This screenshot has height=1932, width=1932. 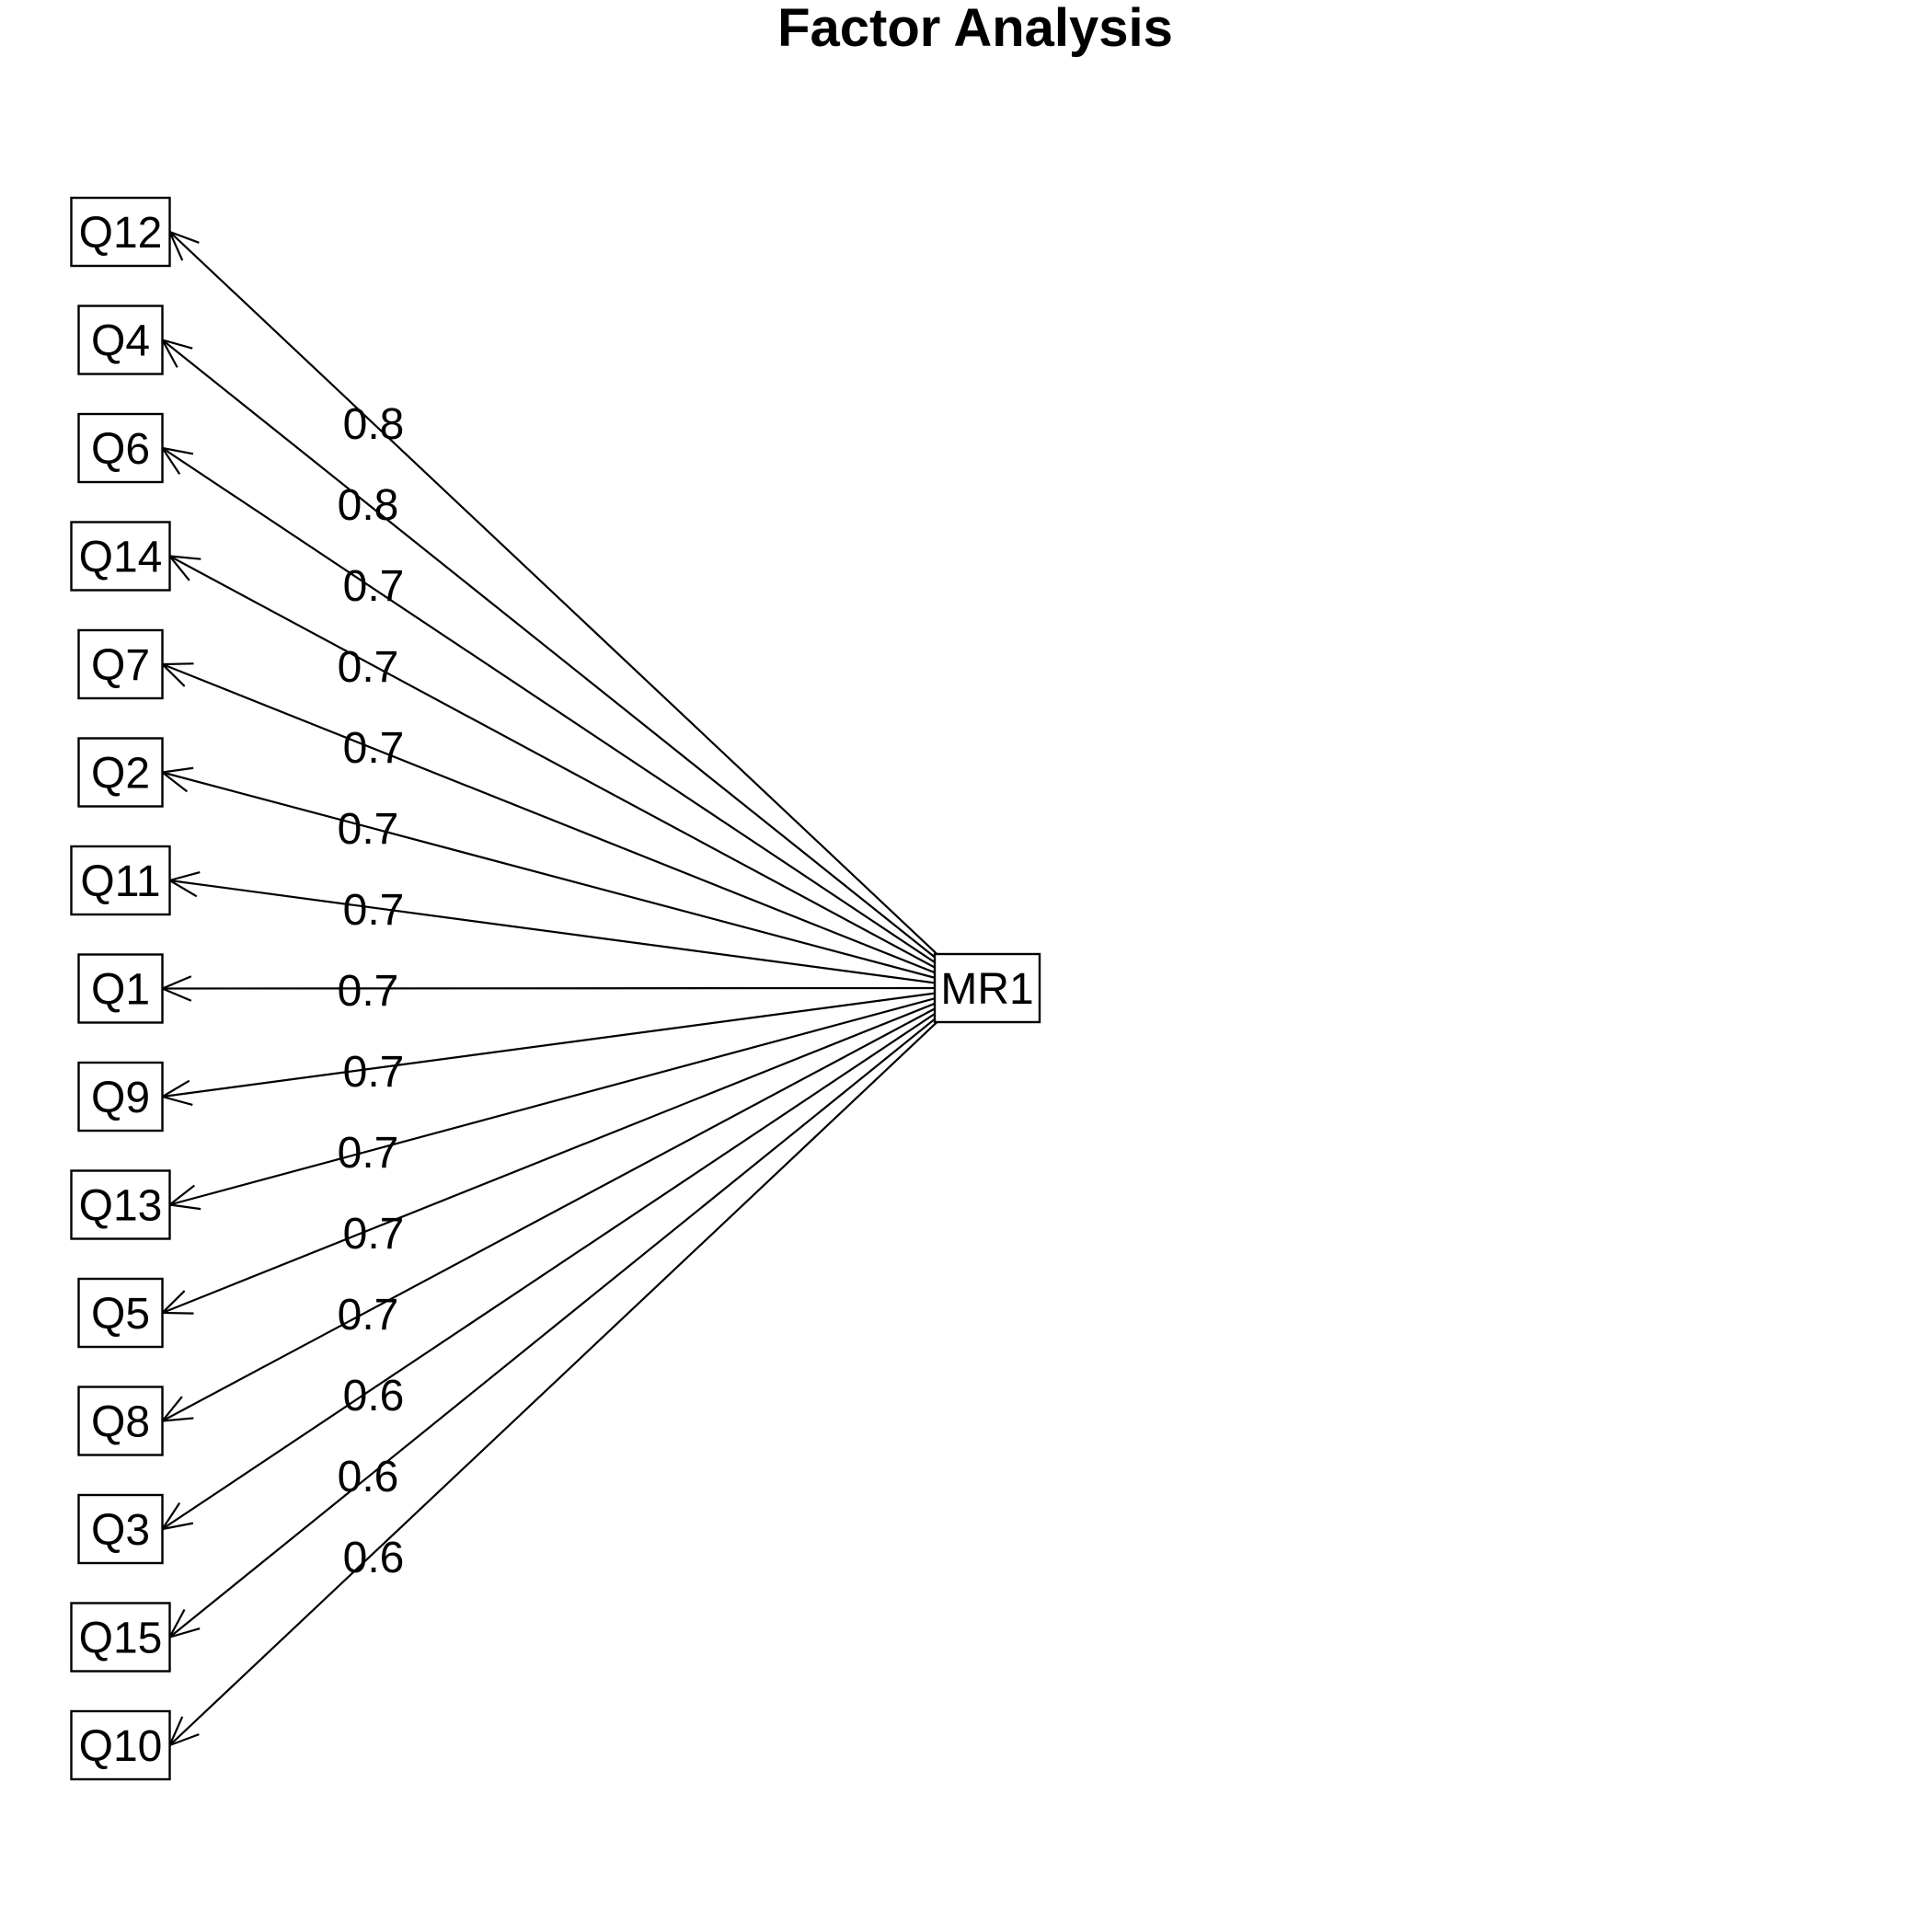 I want to click on loading-value-q3: 0.6, so click(x=374, y=1396).